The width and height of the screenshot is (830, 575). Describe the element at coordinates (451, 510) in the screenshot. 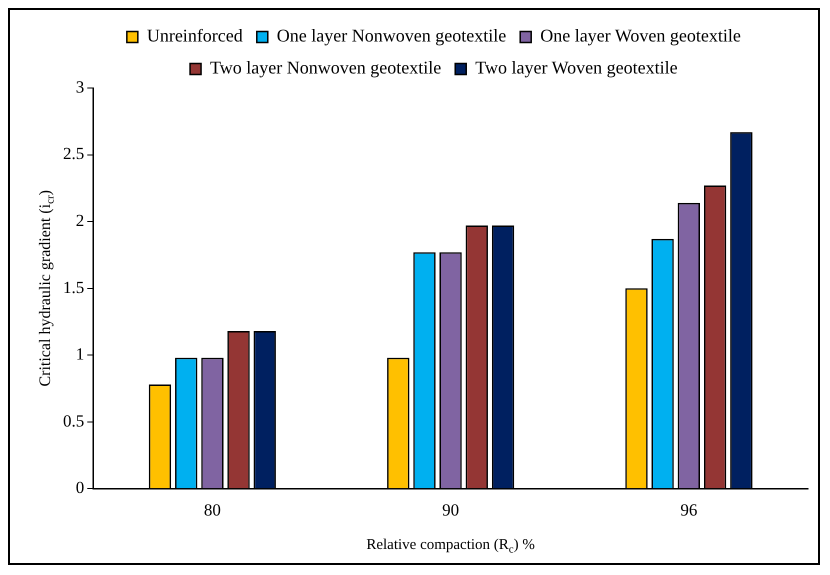

I see `x-tick-label: 90` at that location.